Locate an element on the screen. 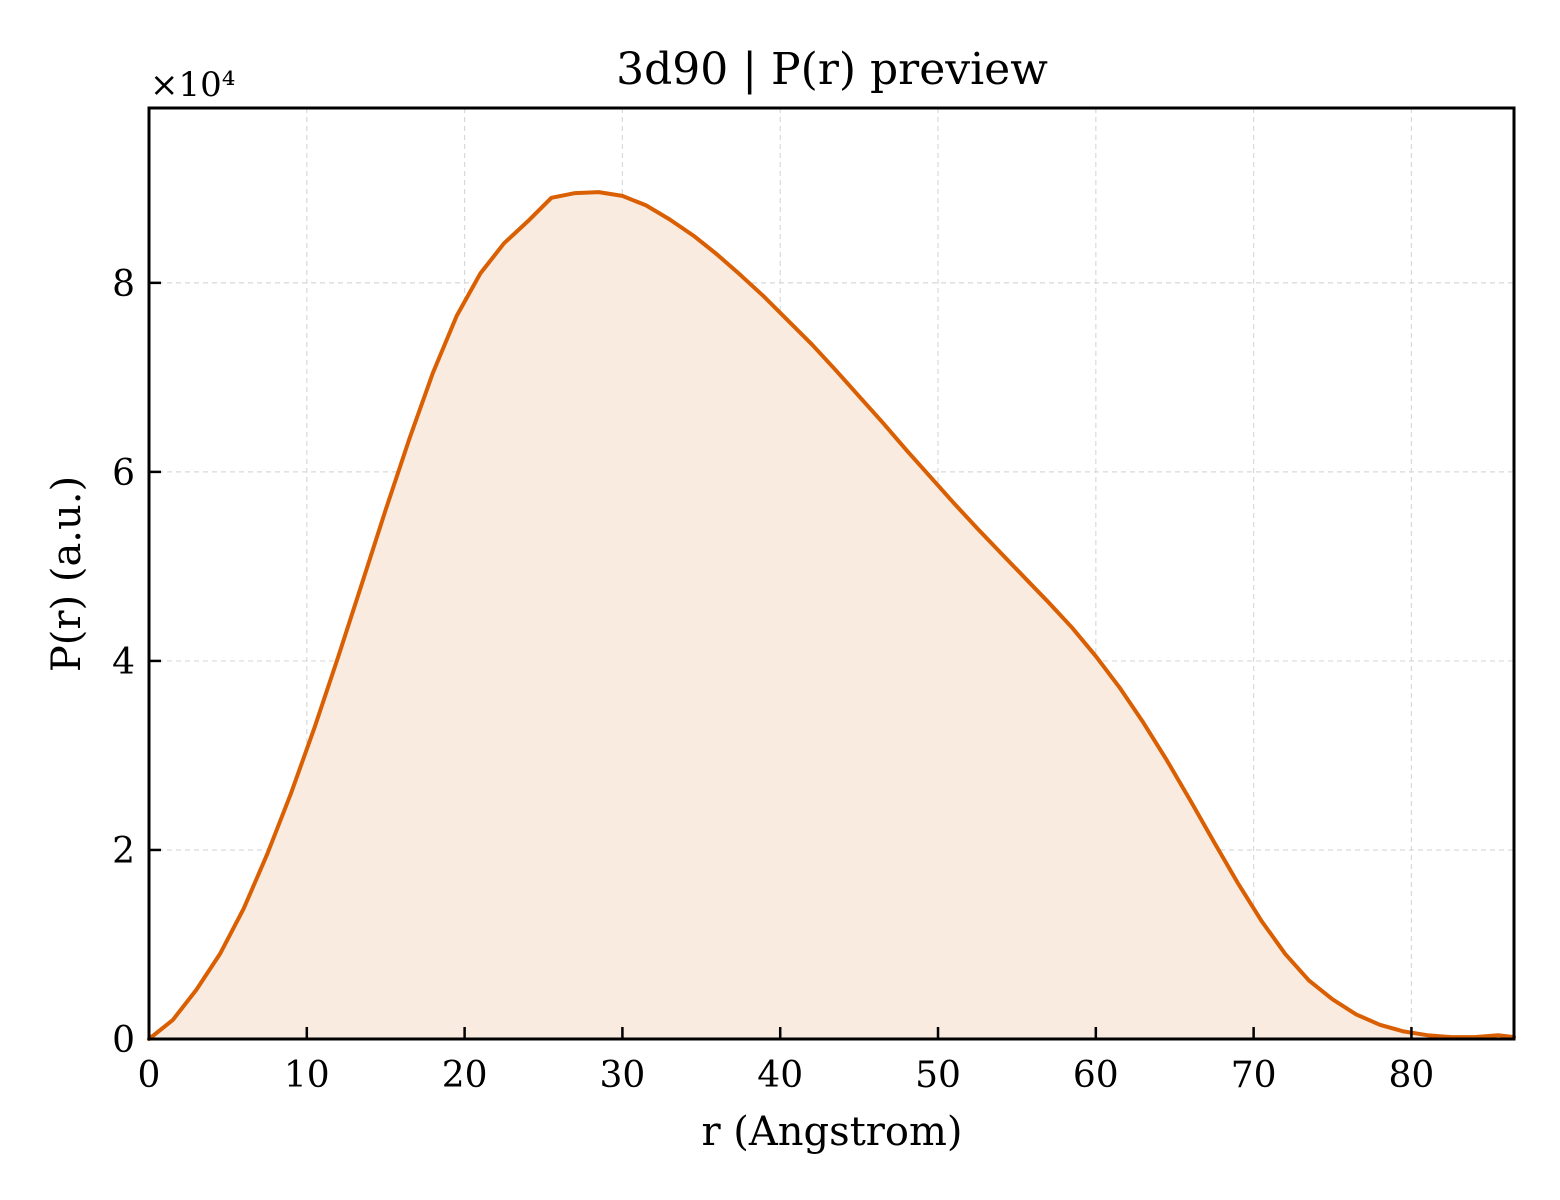  chart-title: 3d90 | P(r) preview is located at coordinates (832, 69).